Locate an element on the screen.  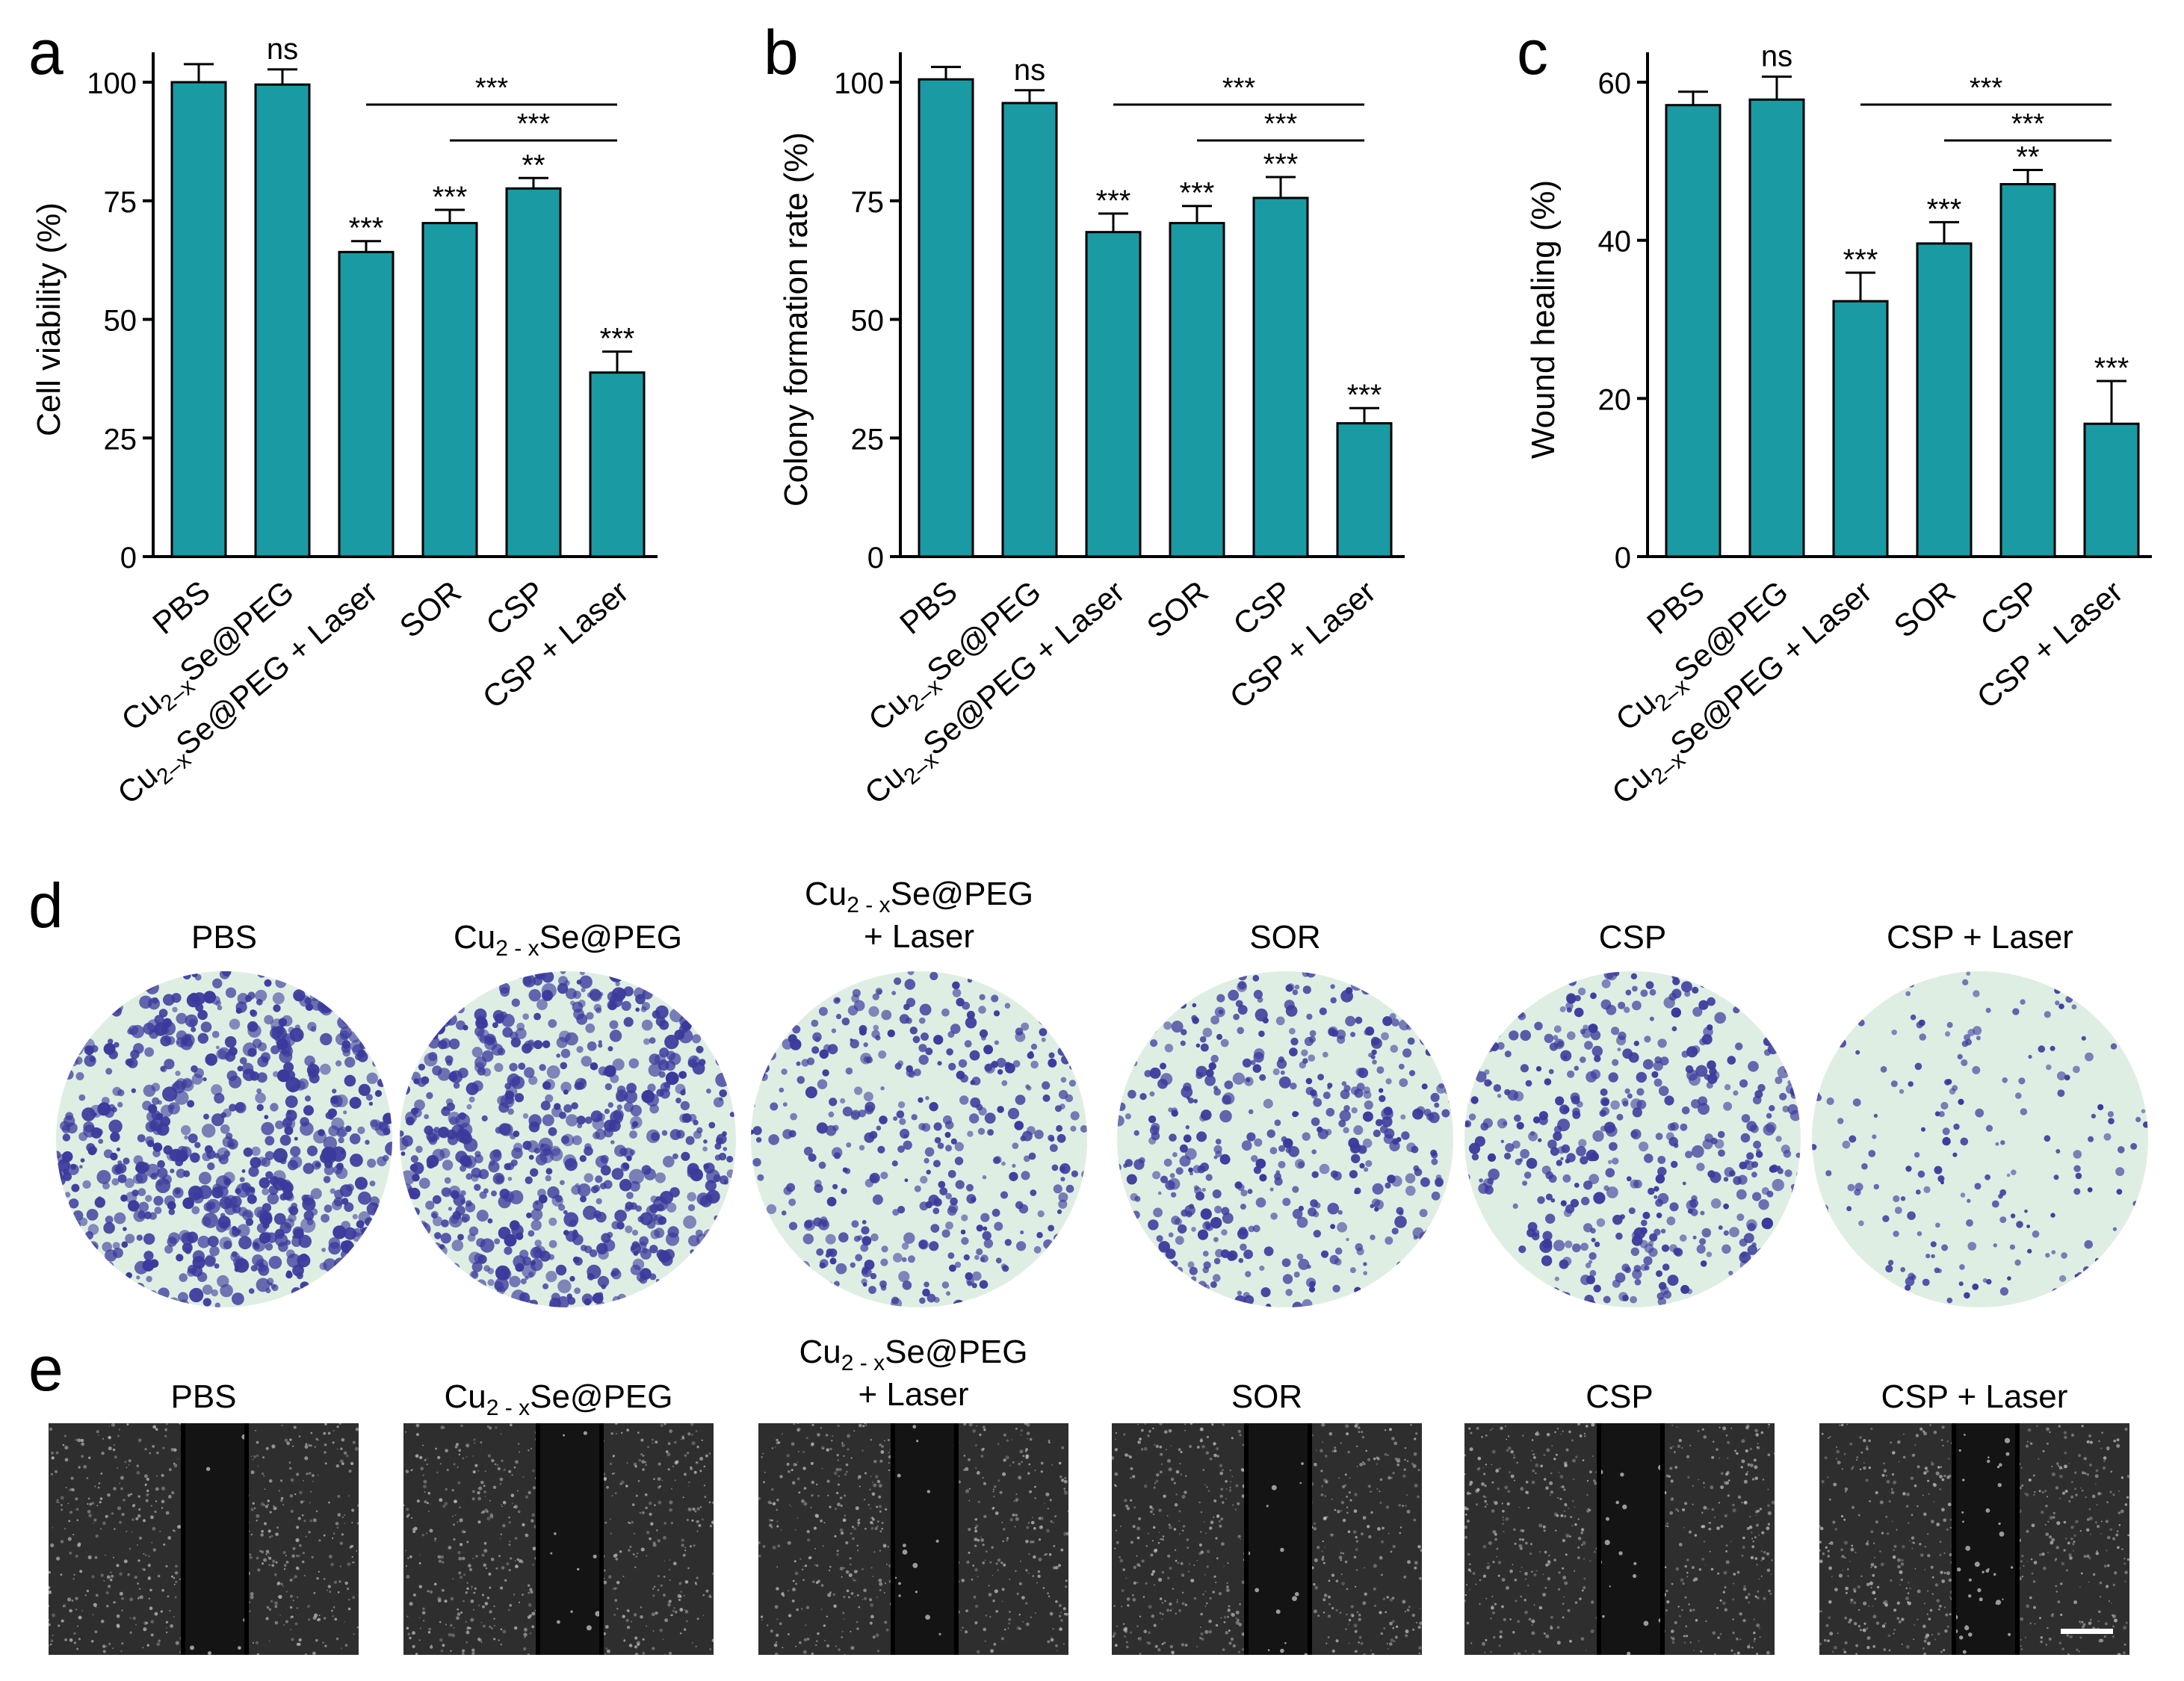
y-tick-label-c: 60 is located at coordinates (1615, 83).